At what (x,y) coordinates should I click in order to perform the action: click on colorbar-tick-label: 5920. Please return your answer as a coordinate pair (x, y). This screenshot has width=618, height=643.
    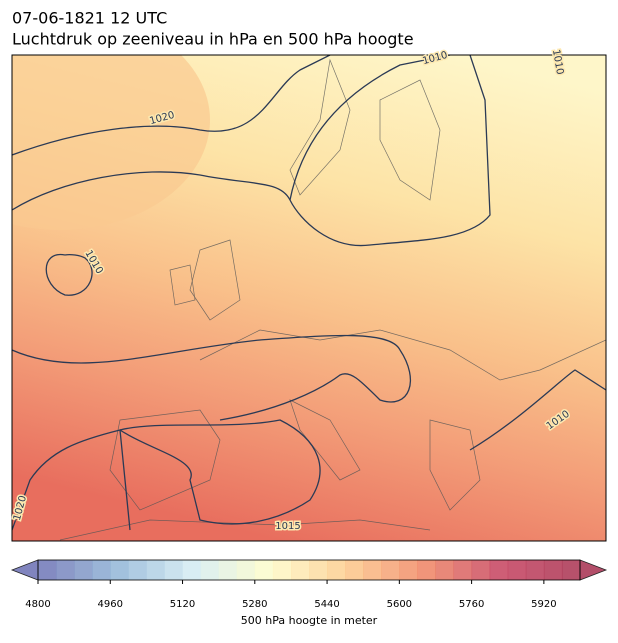
    Looking at the image, I should click on (543, 604).